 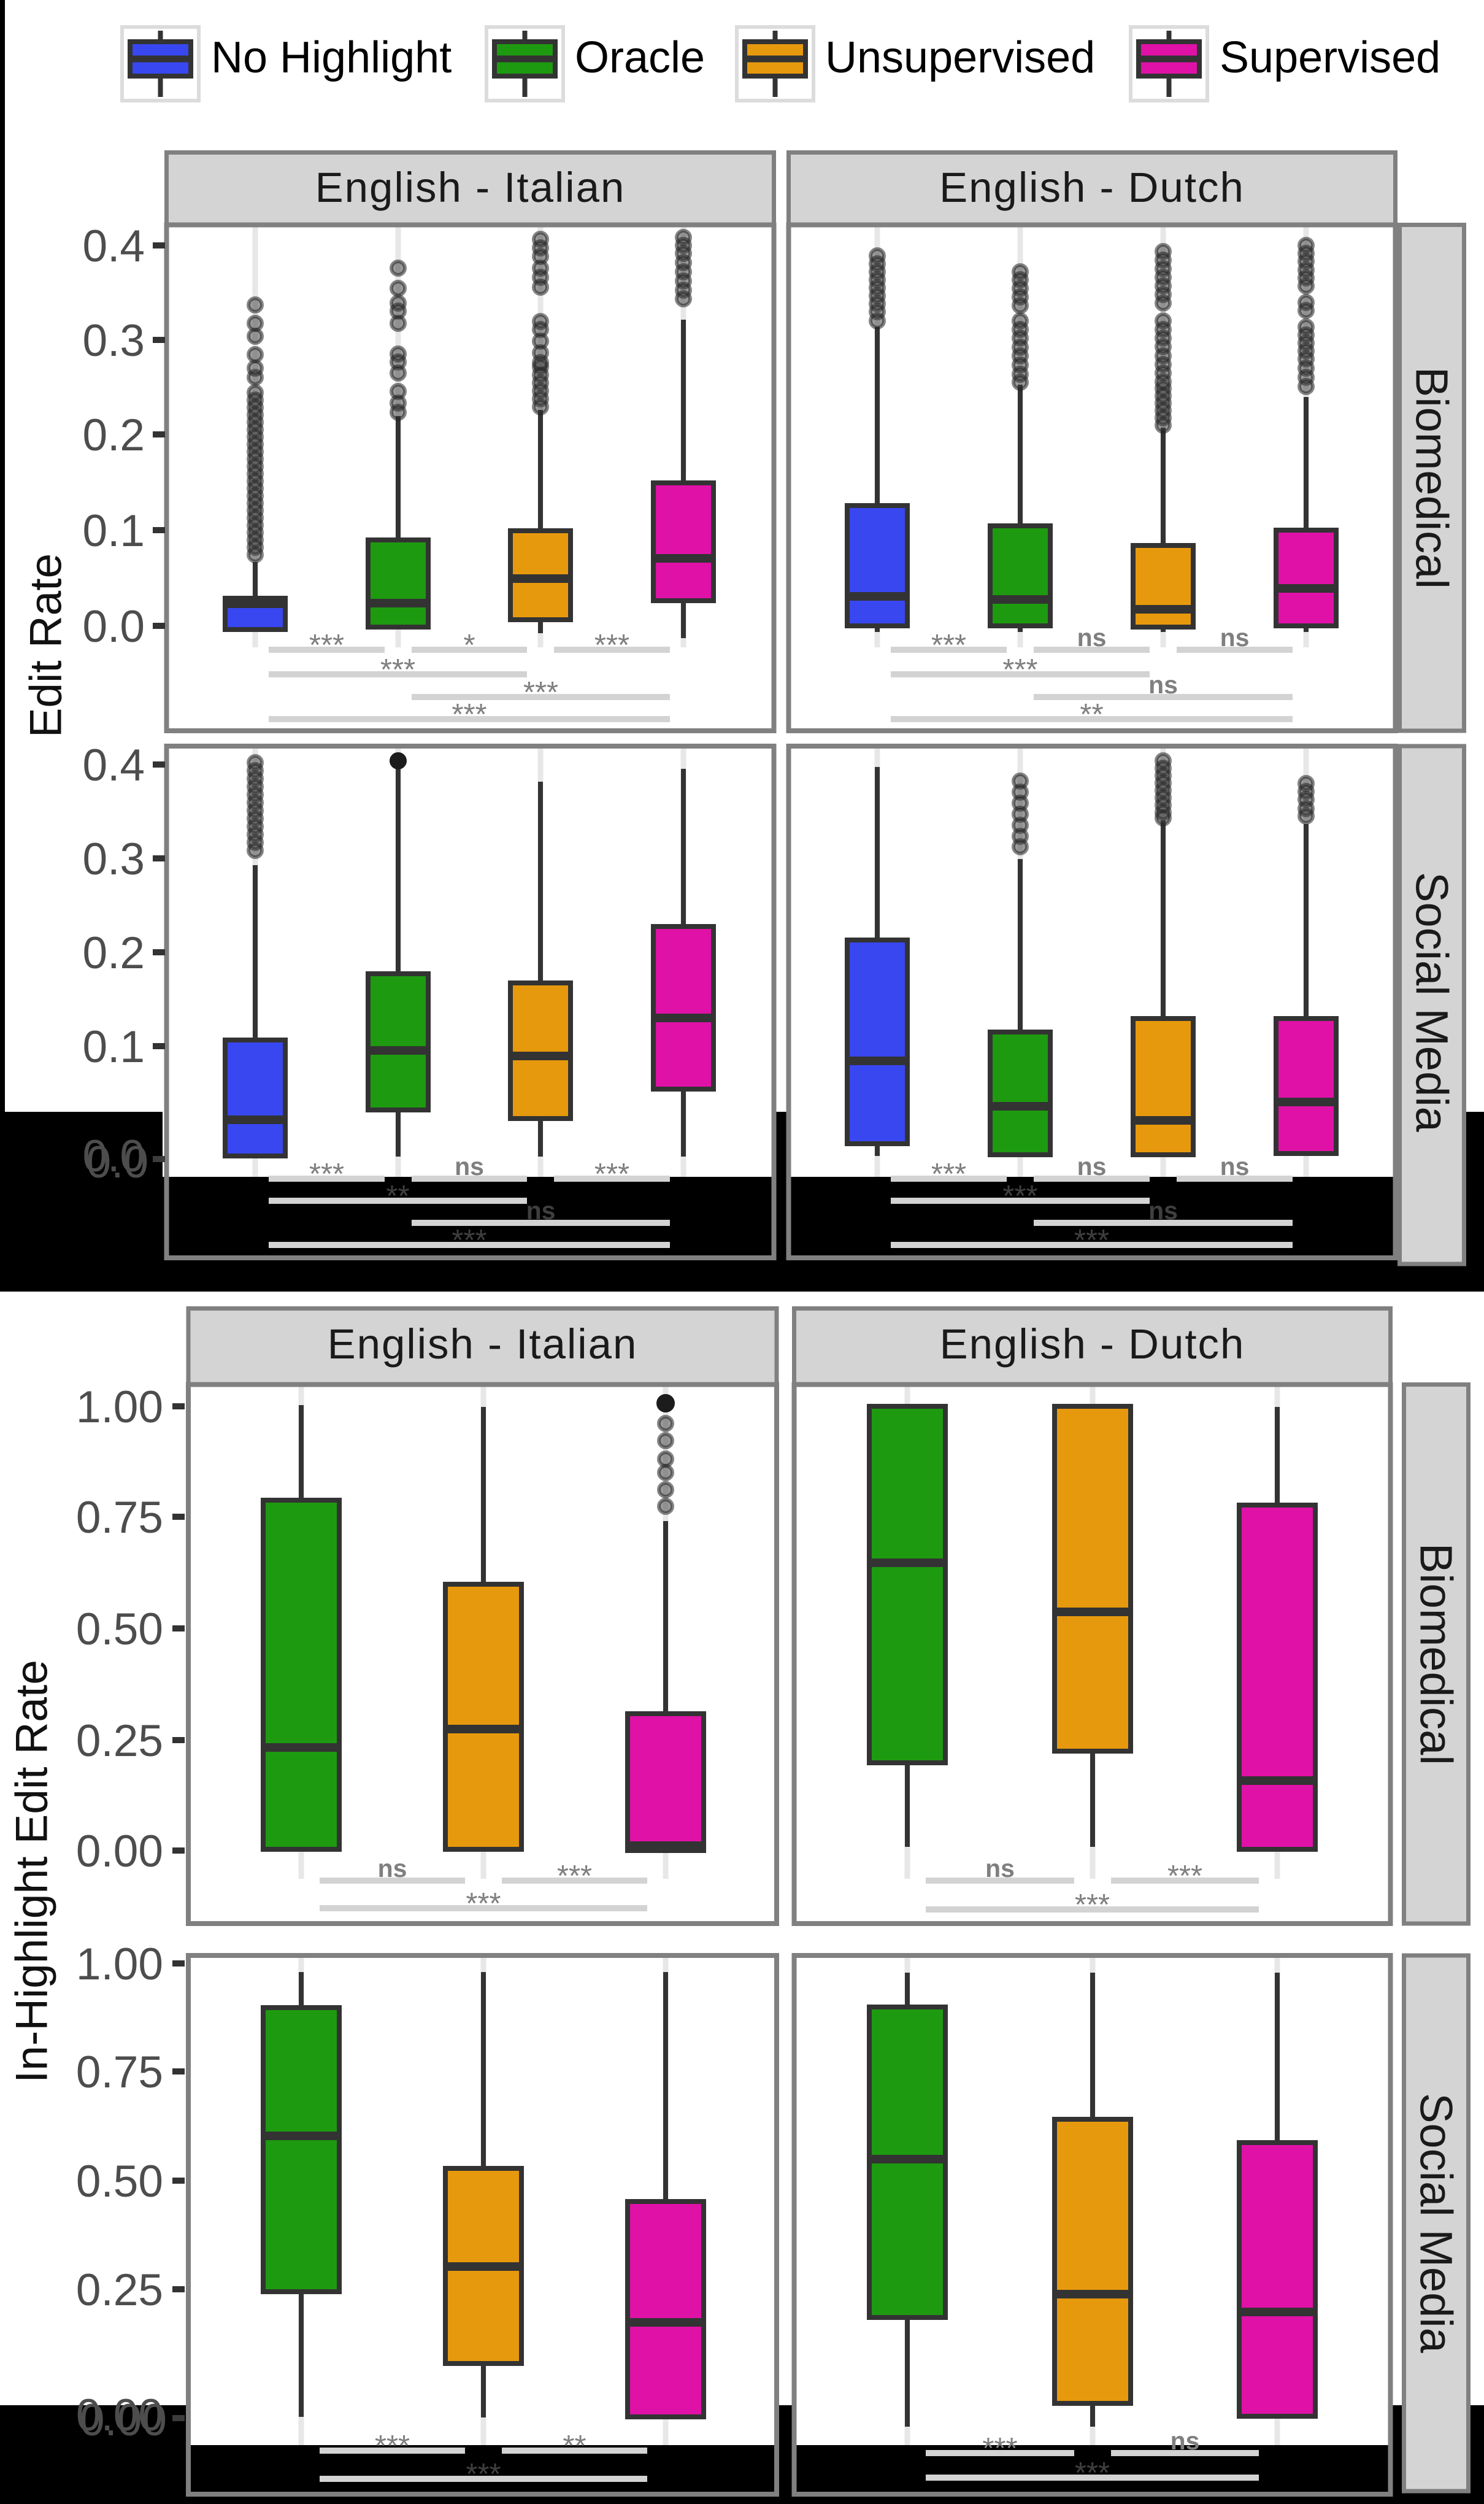 What do you see at coordinates (46, 645) in the screenshot?
I see `svg-text: Edit Rate` at bounding box center [46, 645].